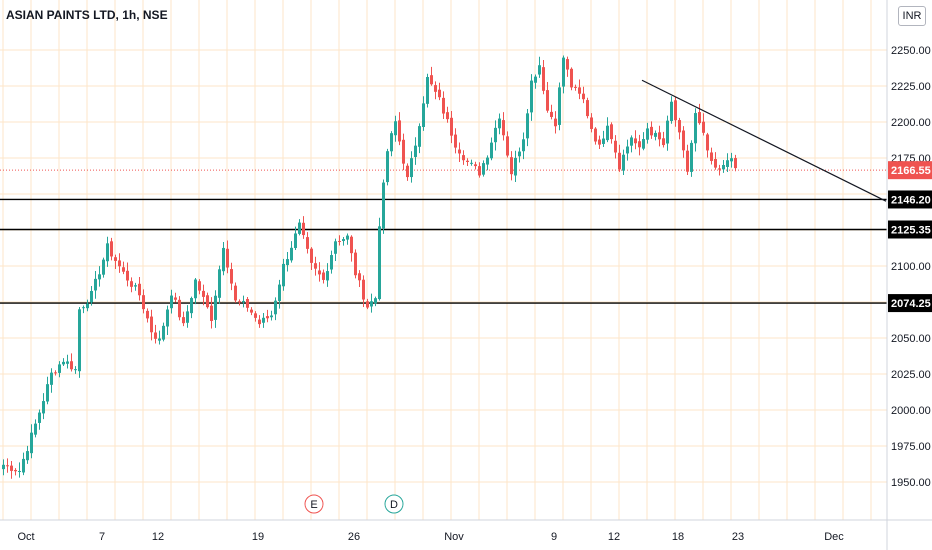 This screenshot has width=932, height=550. I want to click on currency-badge: INR, so click(912, 16).